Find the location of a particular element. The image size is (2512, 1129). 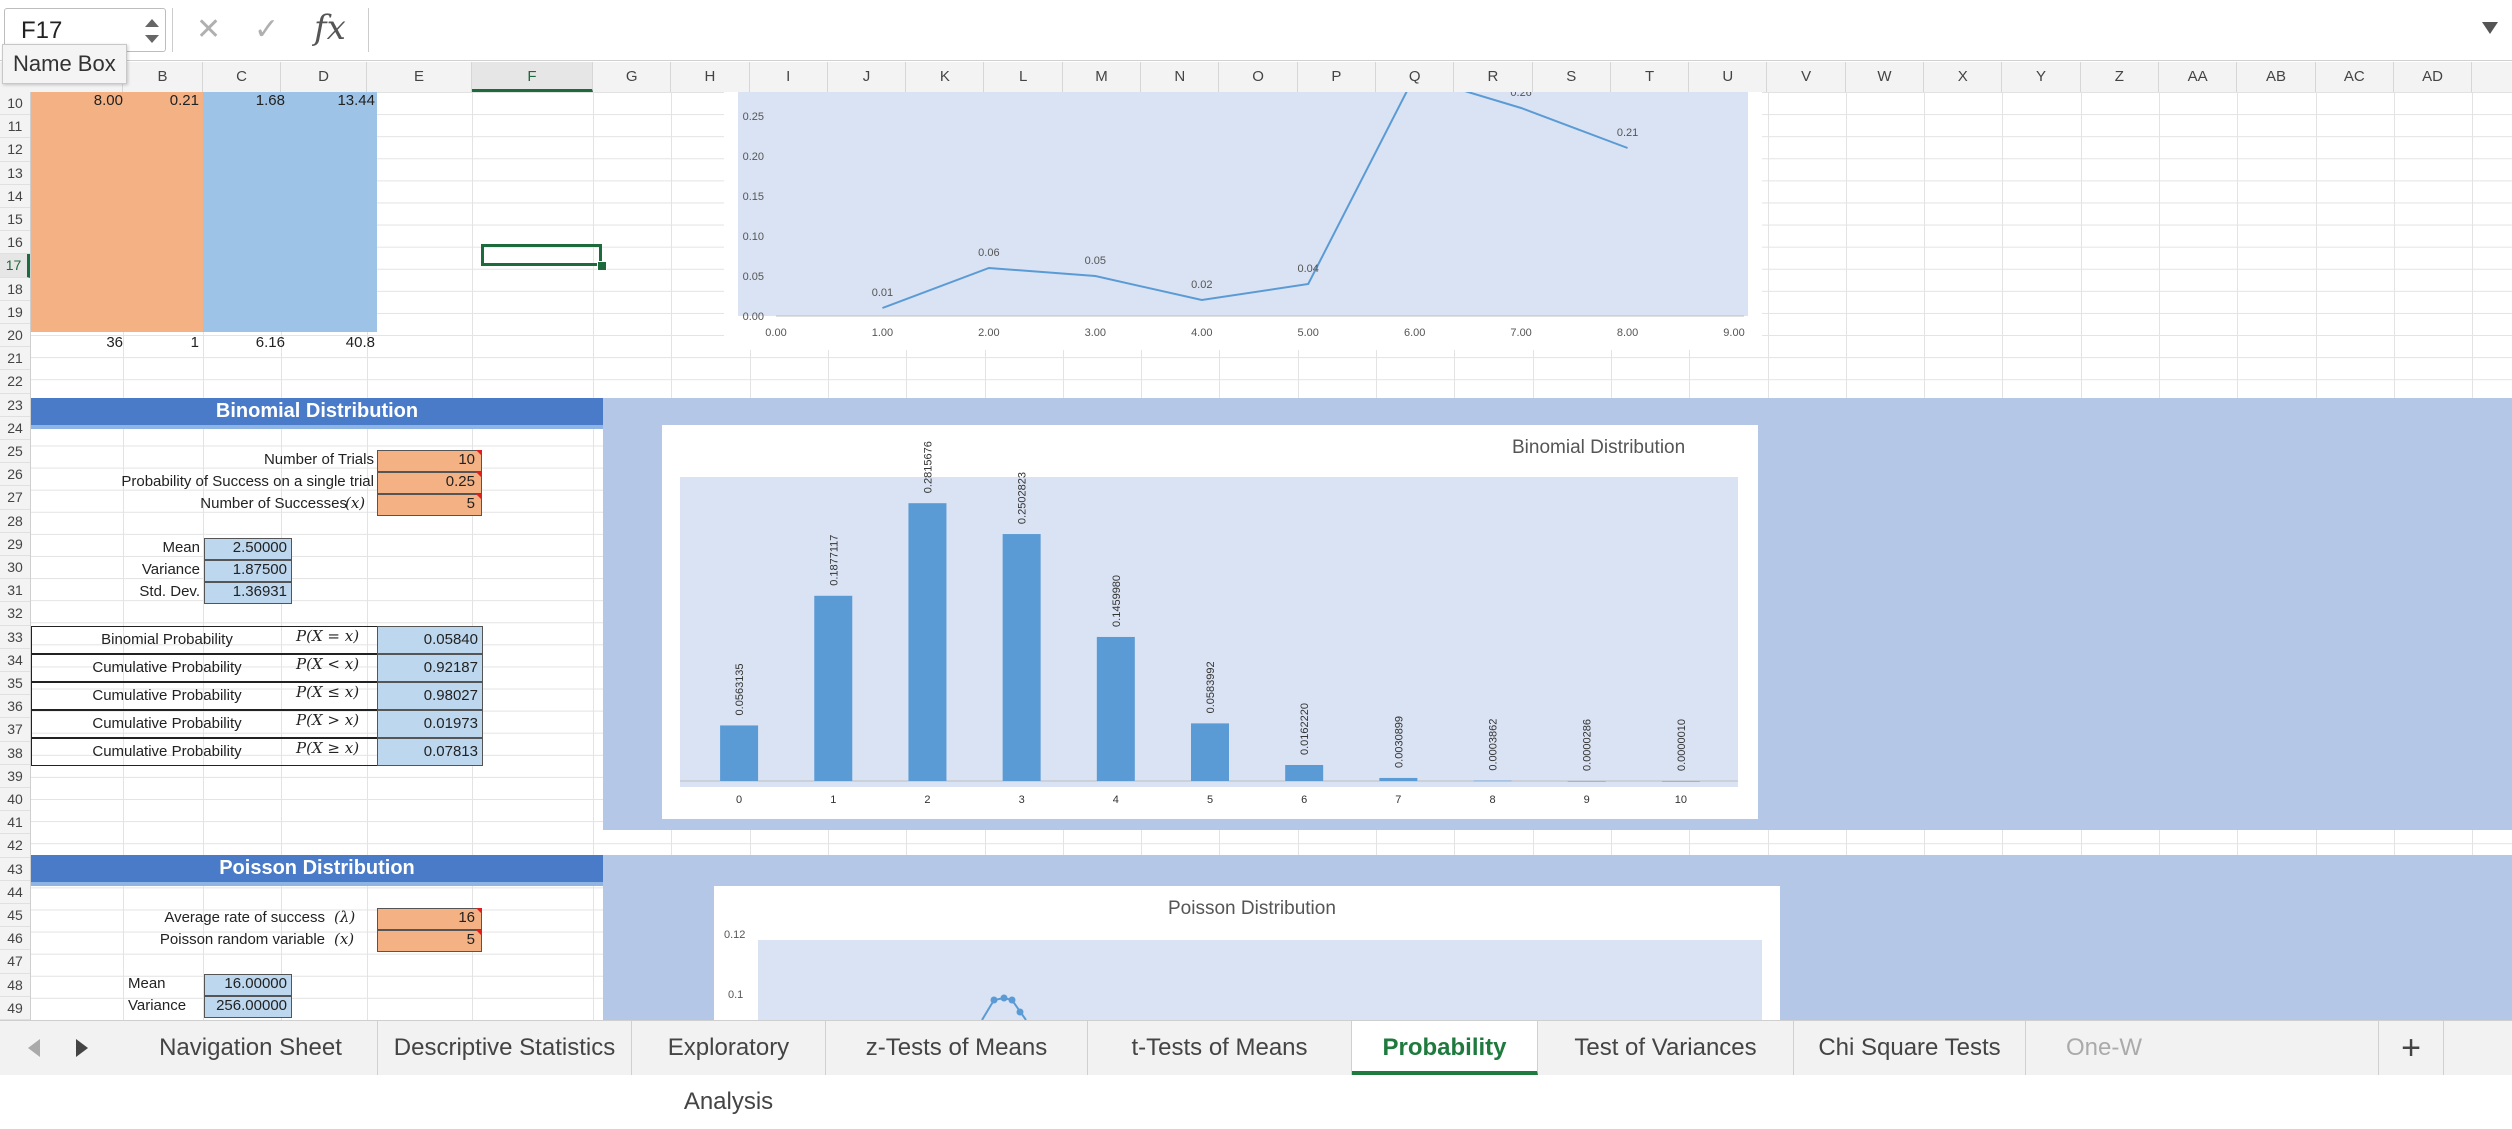

row-header-13: 13 is located at coordinates (15, 173).